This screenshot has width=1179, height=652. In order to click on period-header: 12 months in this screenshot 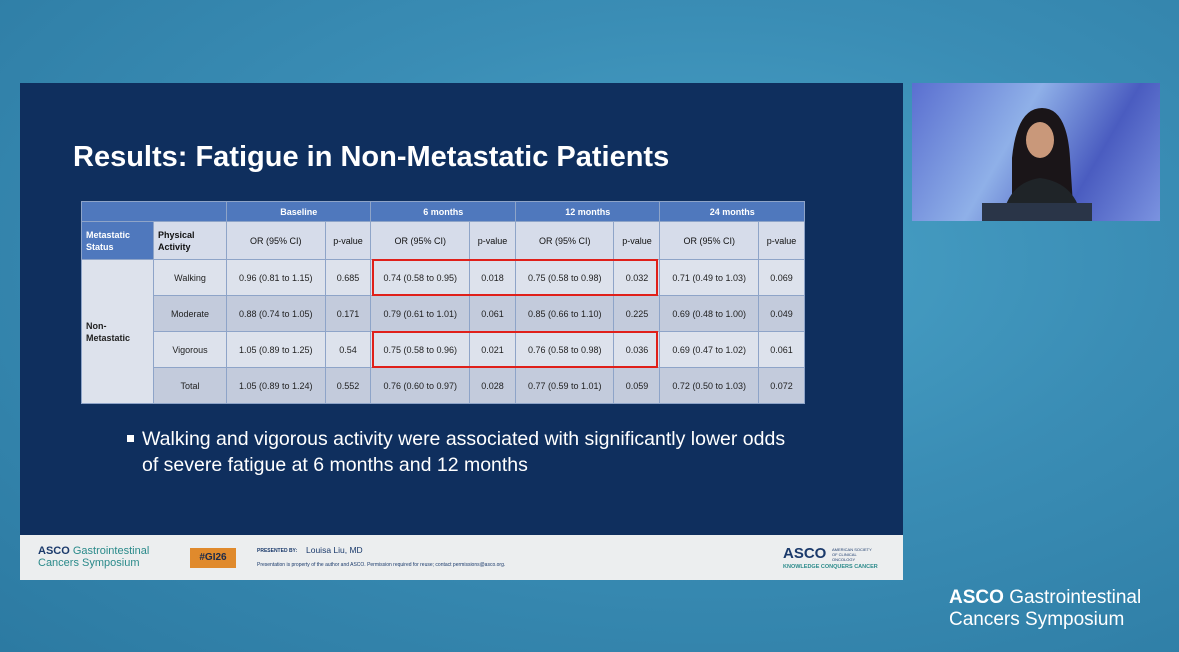, I will do `click(587, 211)`.